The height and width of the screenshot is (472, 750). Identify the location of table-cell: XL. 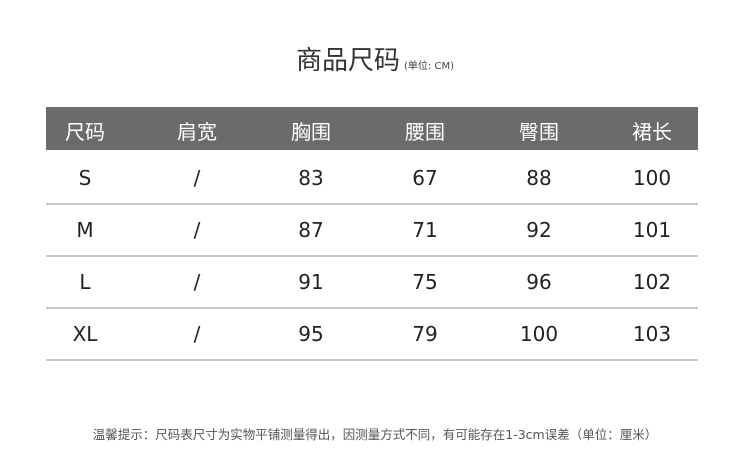
(85, 334).